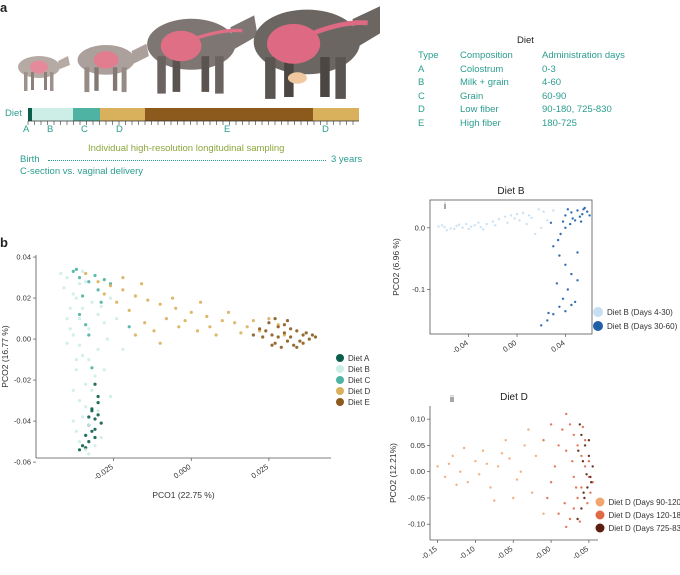 The height and width of the screenshot is (575, 680). I want to click on birth-label: Birth, so click(30, 159).